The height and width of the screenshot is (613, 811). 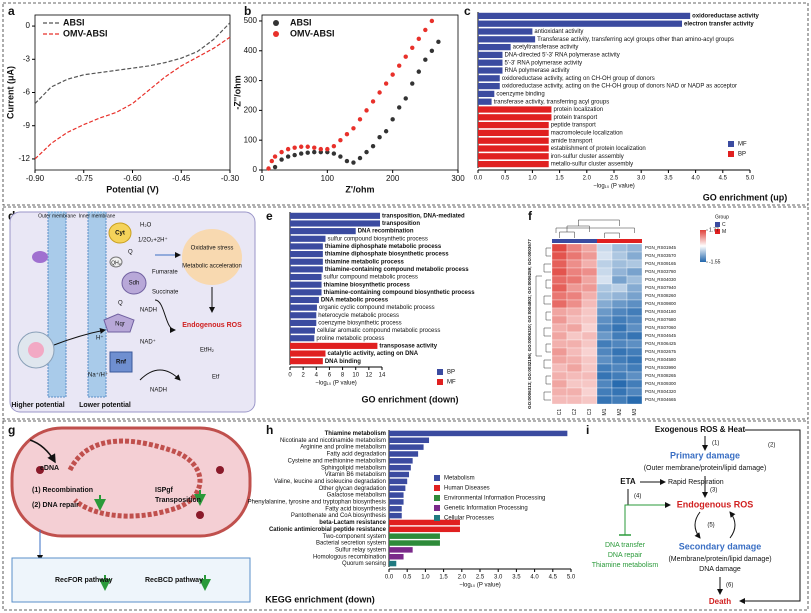 I want to click on label: Endogenous ROS, so click(x=212, y=325).